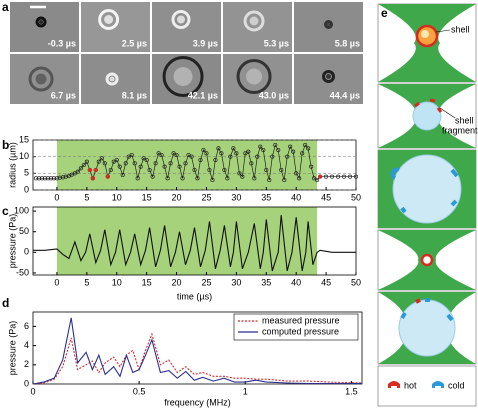 The image size is (478, 409). Describe the element at coordinates (460, 29) in the screenshot. I see `diagram-label: shell` at that location.